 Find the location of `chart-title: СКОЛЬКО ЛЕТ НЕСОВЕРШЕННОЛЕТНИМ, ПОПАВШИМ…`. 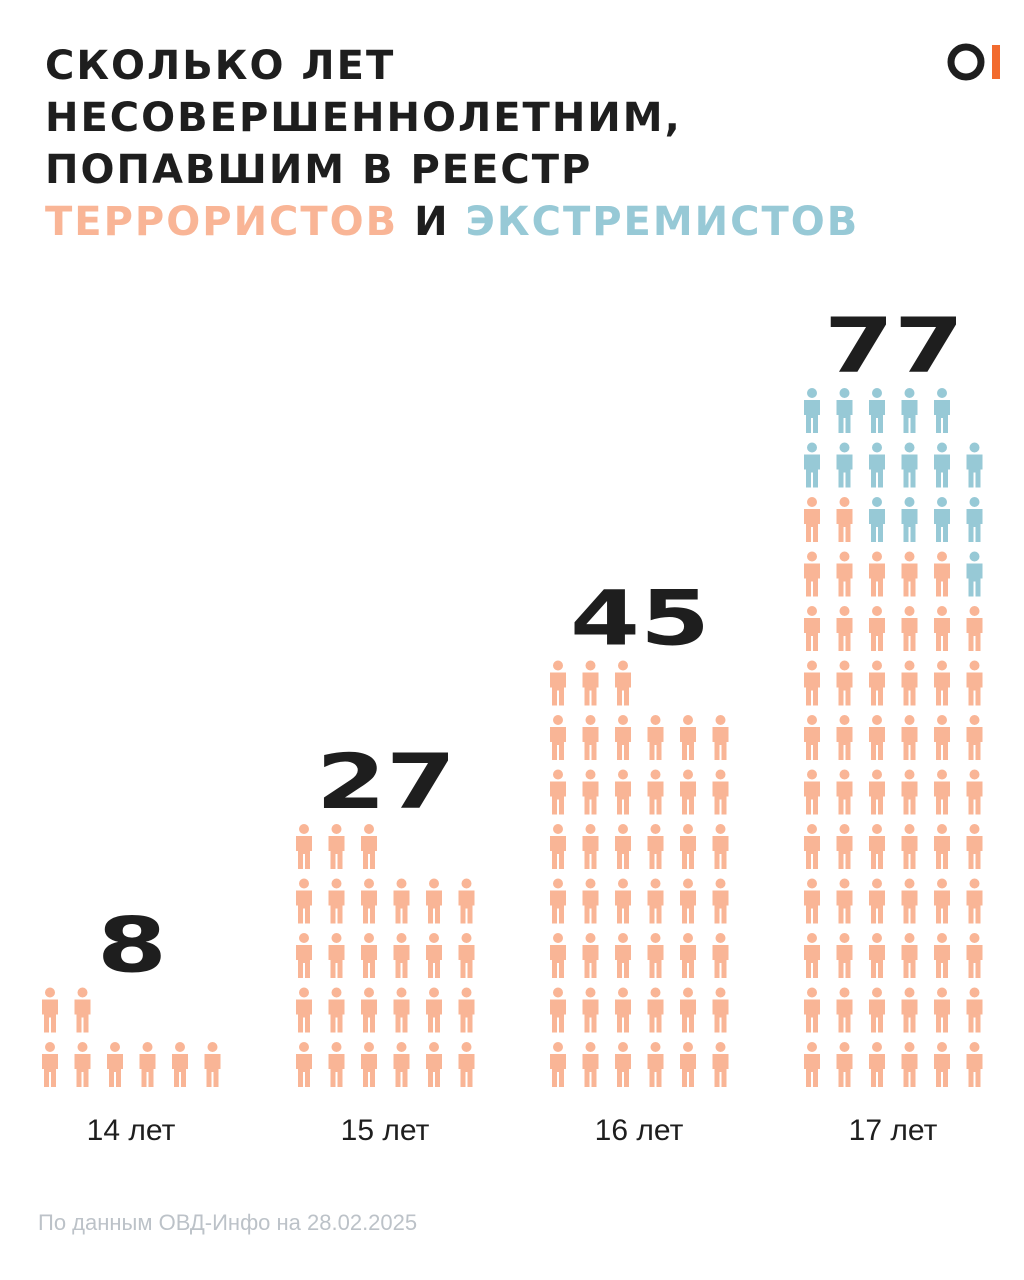

chart-title: СКОЛЬКО ЛЕТ НЕСОВЕРШЕННОЛЕТНИМ, ПОПАВШИМ… is located at coordinates (452, 144).